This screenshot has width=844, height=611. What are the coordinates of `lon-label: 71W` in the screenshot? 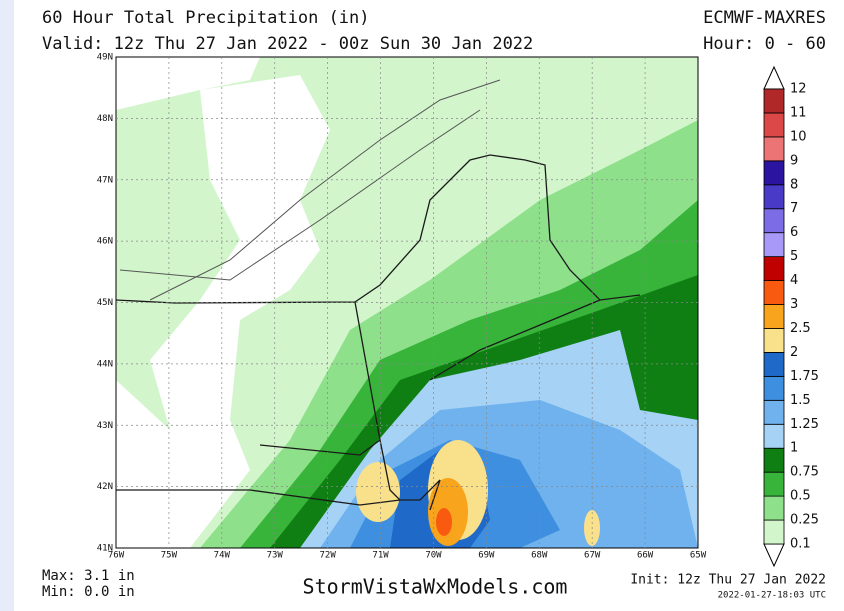 It's located at (380, 556).